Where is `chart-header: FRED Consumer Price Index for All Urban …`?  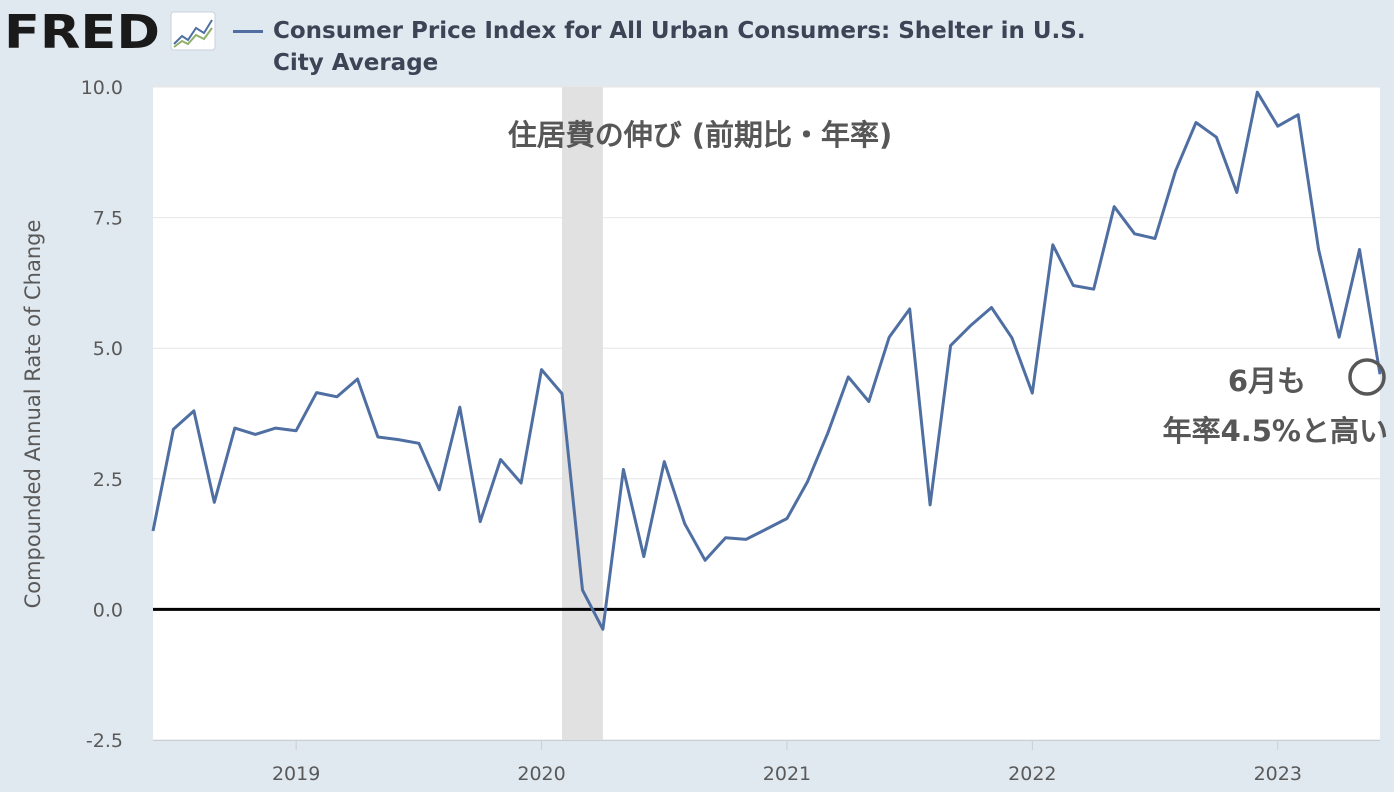
chart-header: FRED Consumer Price Index for All Urban … is located at coordinates (697, 41).